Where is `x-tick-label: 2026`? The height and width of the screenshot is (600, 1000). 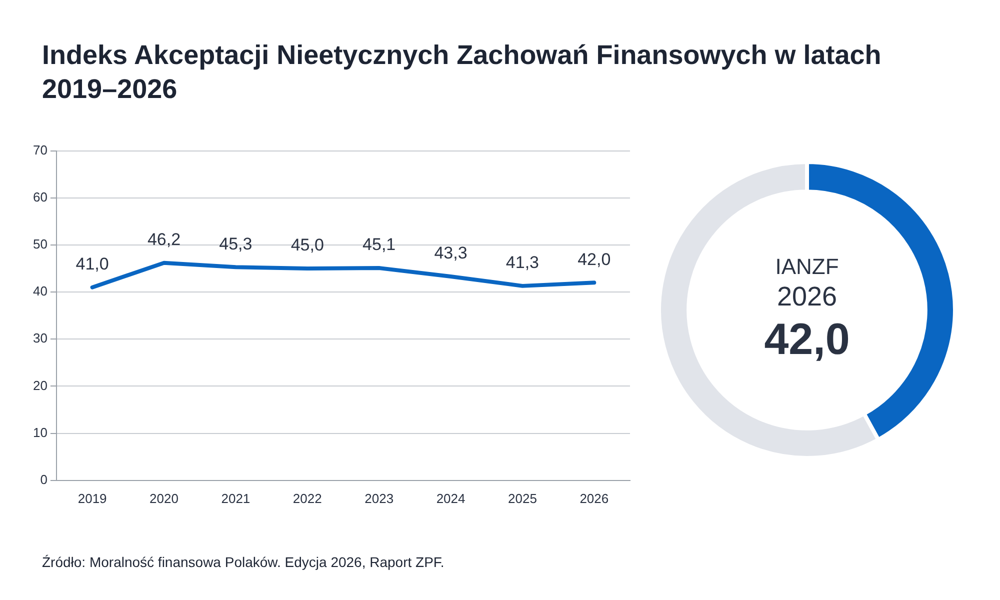 x-tick-label: 2026 is located at coordinates (594, 498).